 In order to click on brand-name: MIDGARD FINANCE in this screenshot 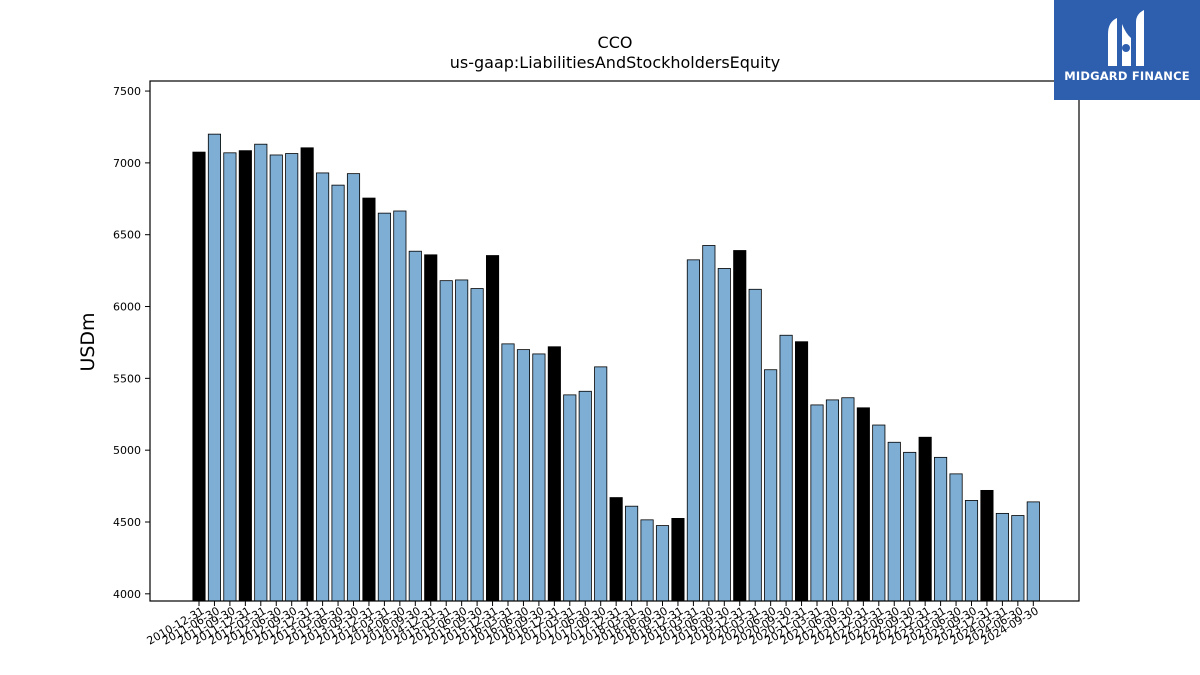, I will do `click(1127, 76)`.